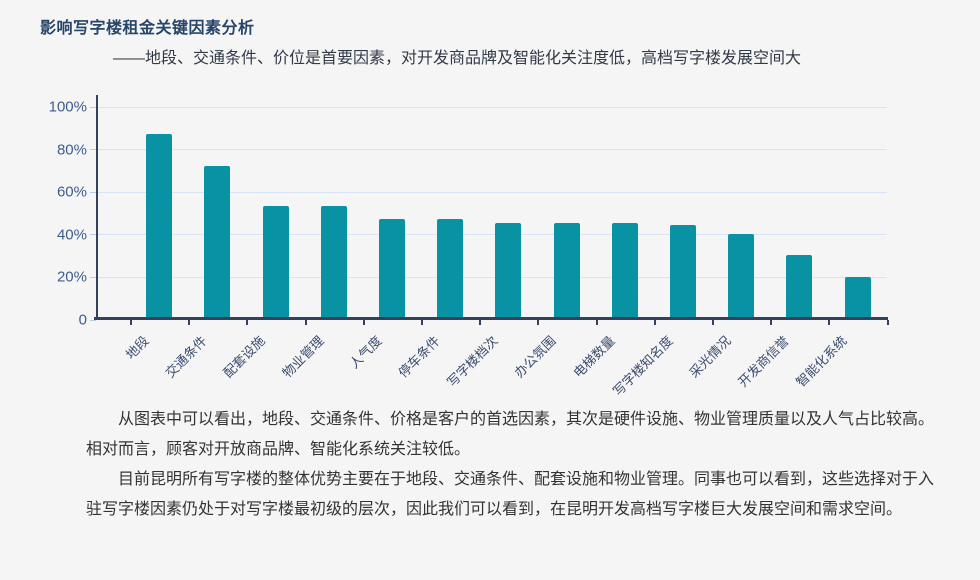 Image resolution: width=980 pixels, height=580 pixels. What do you see at coordinates (419, 357) in the screenshot?
I see `x-tick-label: 停车条件` at bounding box center [419, 357].